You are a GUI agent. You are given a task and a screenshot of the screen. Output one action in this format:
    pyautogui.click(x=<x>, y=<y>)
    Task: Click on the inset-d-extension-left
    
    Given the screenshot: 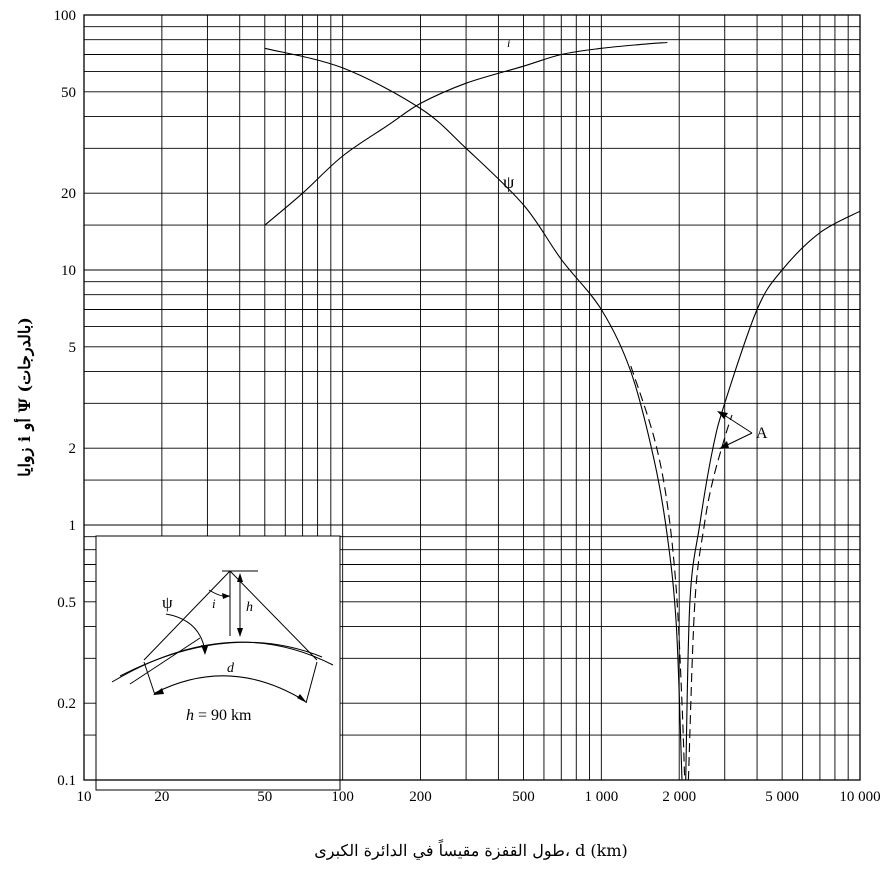 What is the action you would take?
    pyautogui.click(x=149, y=678)
    